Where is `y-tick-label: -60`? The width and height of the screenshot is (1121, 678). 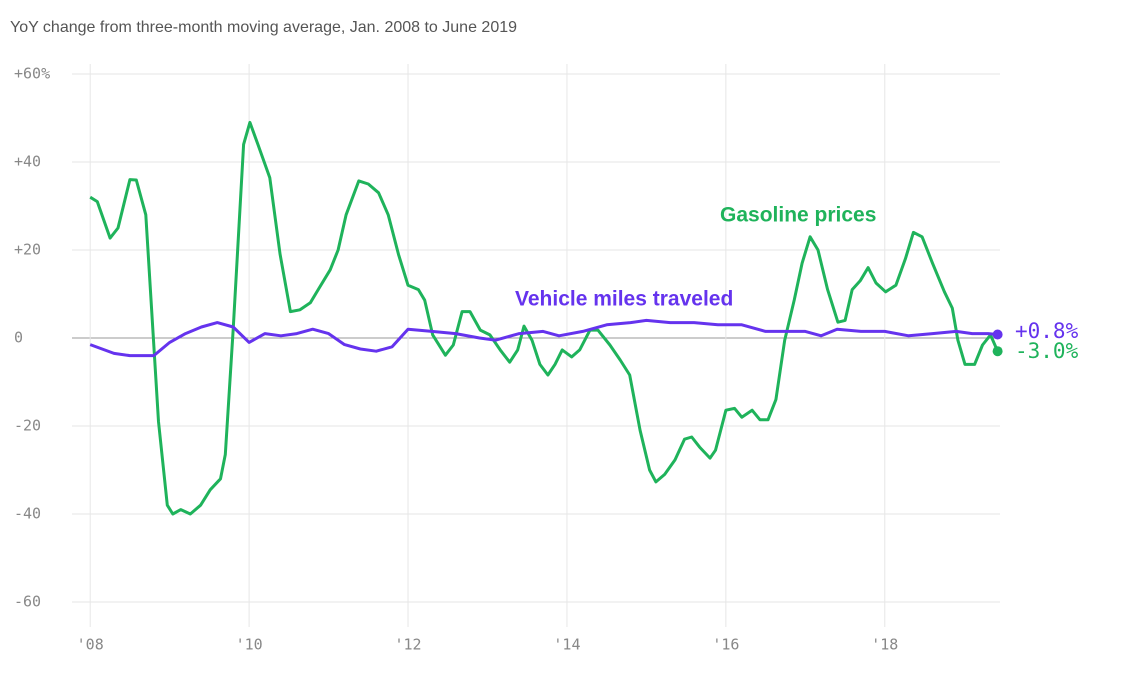 y-tick-label: -60 is located at coordinates (27, 602).